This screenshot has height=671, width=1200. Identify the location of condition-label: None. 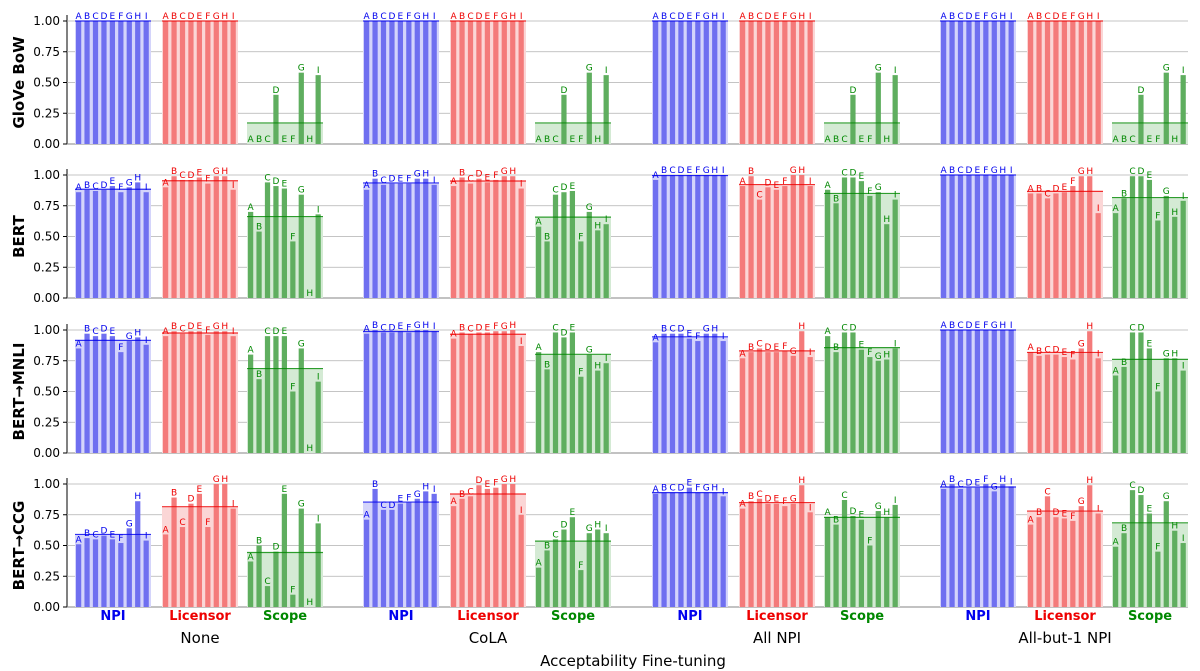
(199, 638).